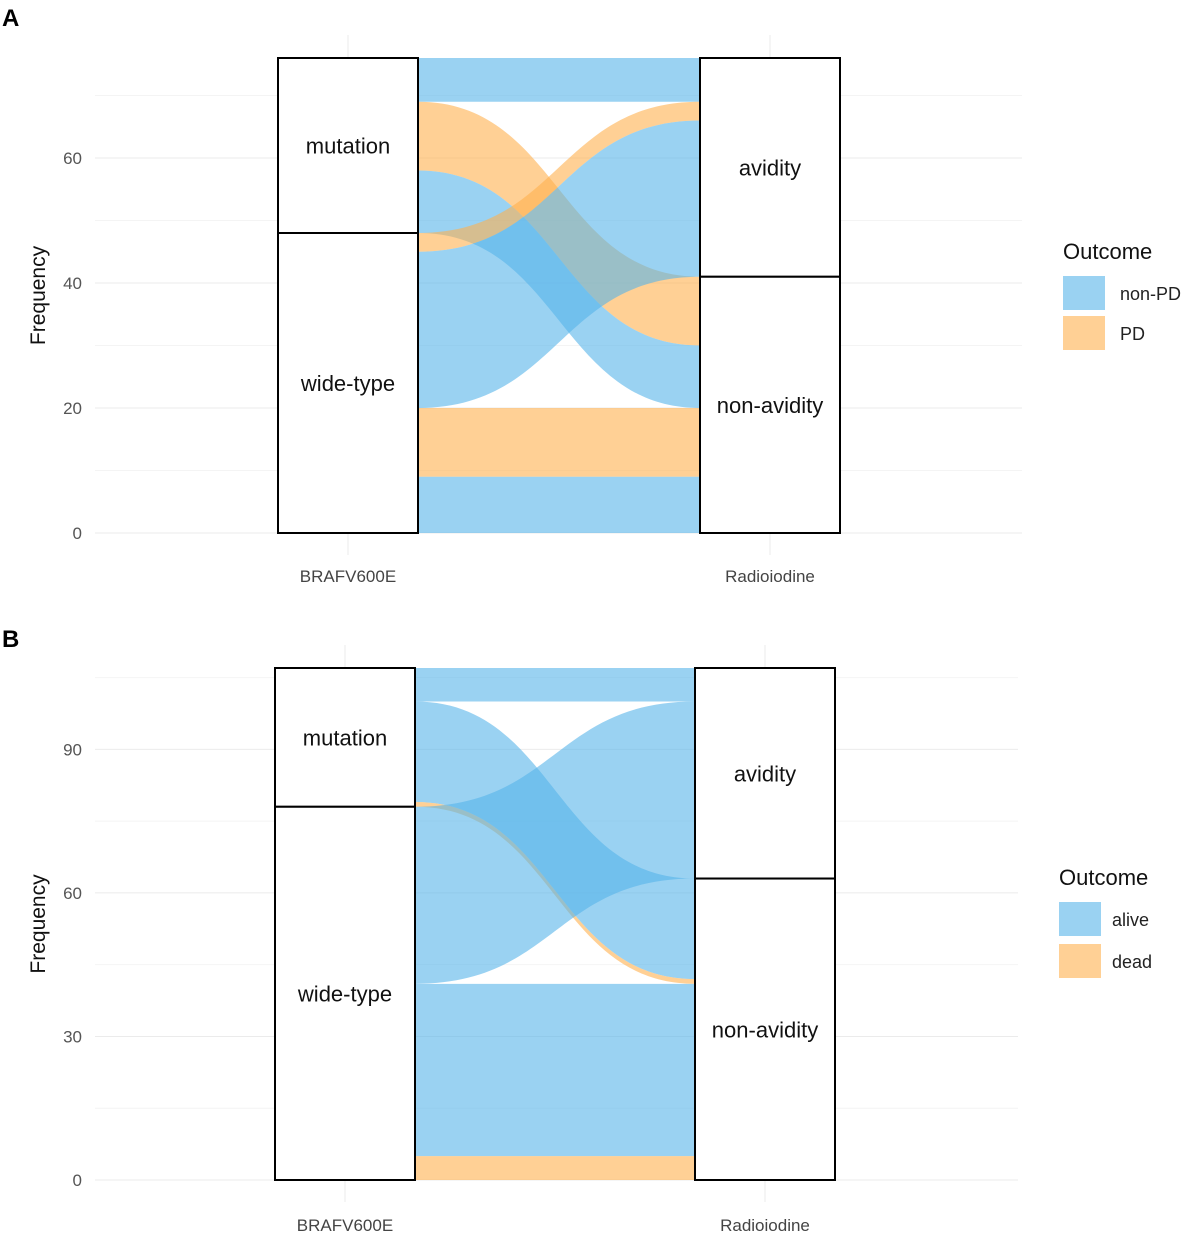 Image resolution: width=1201 pixels, height=1239 pixels. What do you see at coordinates (559, 504) in the screenshot?
I see `flow-non-PD-wide-type-to-non-avidity` at bounding box center [559, 504].